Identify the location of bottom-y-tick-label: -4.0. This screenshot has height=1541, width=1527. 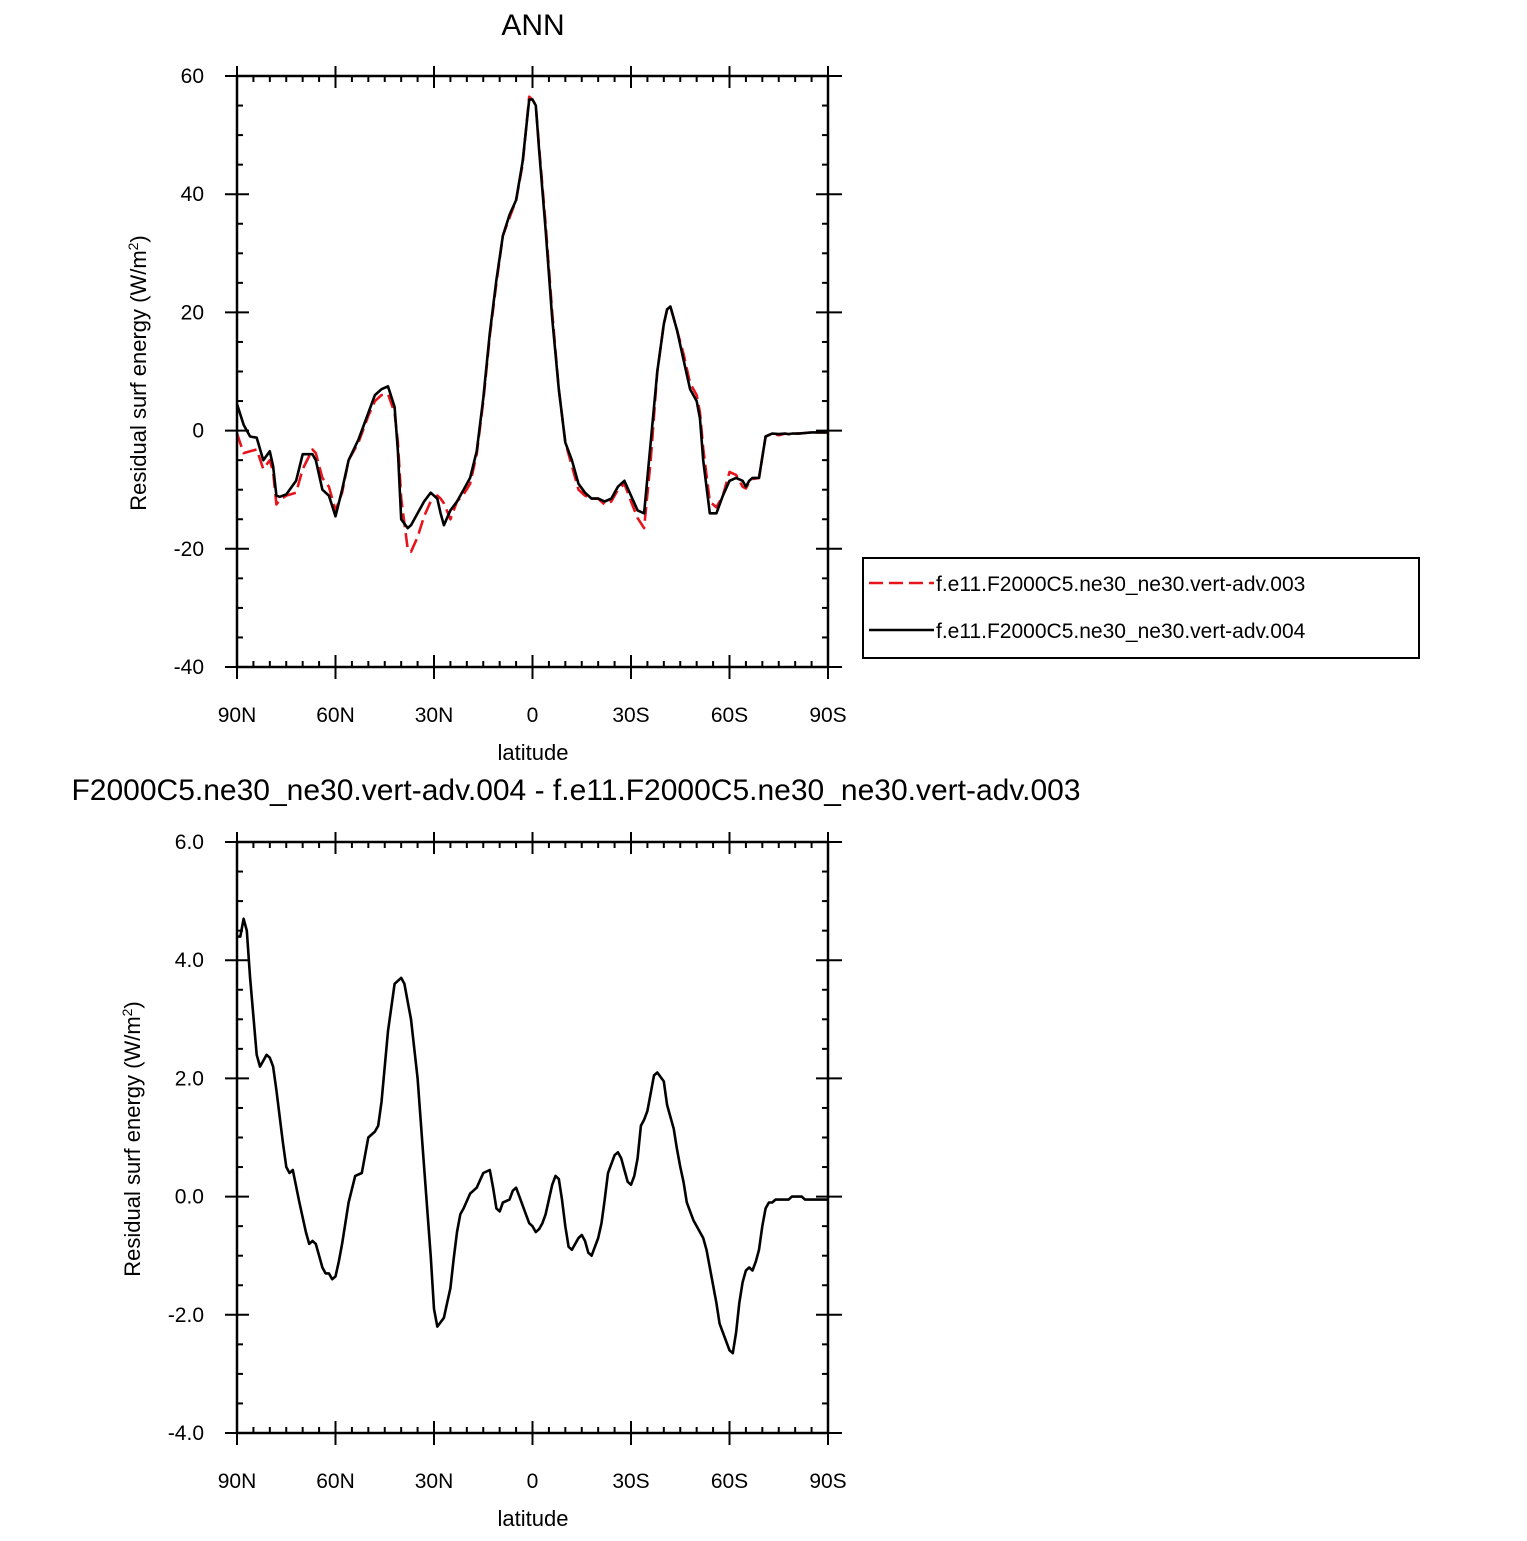
(186, 1433).